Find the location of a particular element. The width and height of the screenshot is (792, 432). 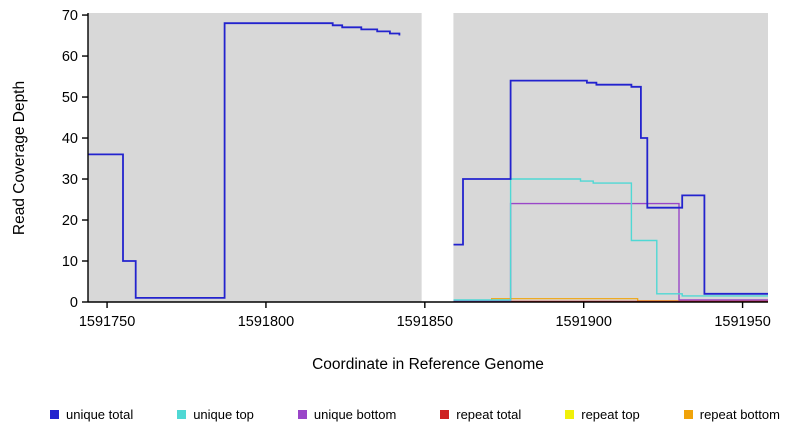

masked-region is located at coordinates (437, 157).